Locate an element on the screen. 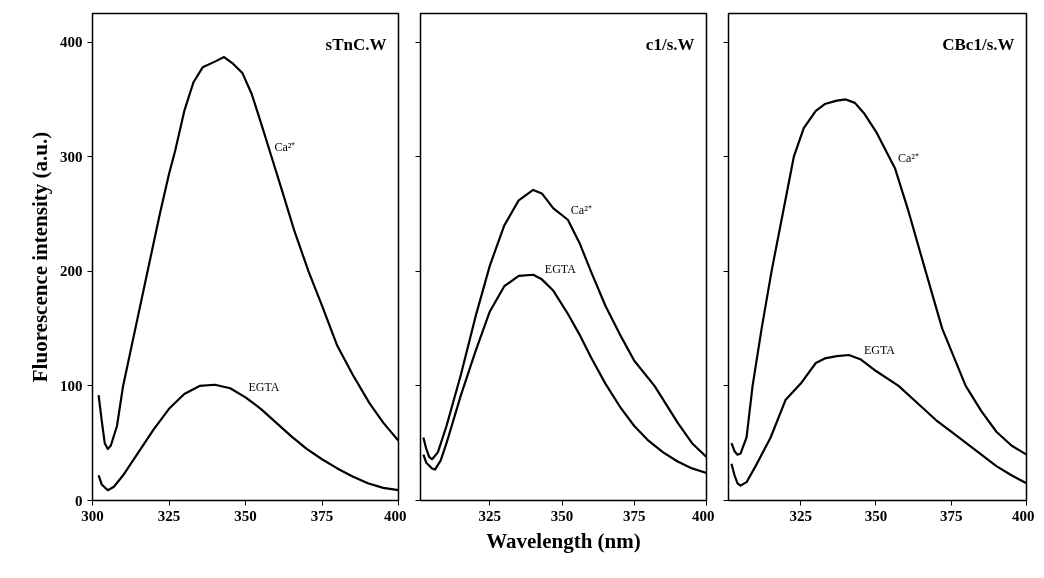 The height and width of the screenshot is (578, 1044). text: CBc1/s.W is located at coordinates (978, 44).